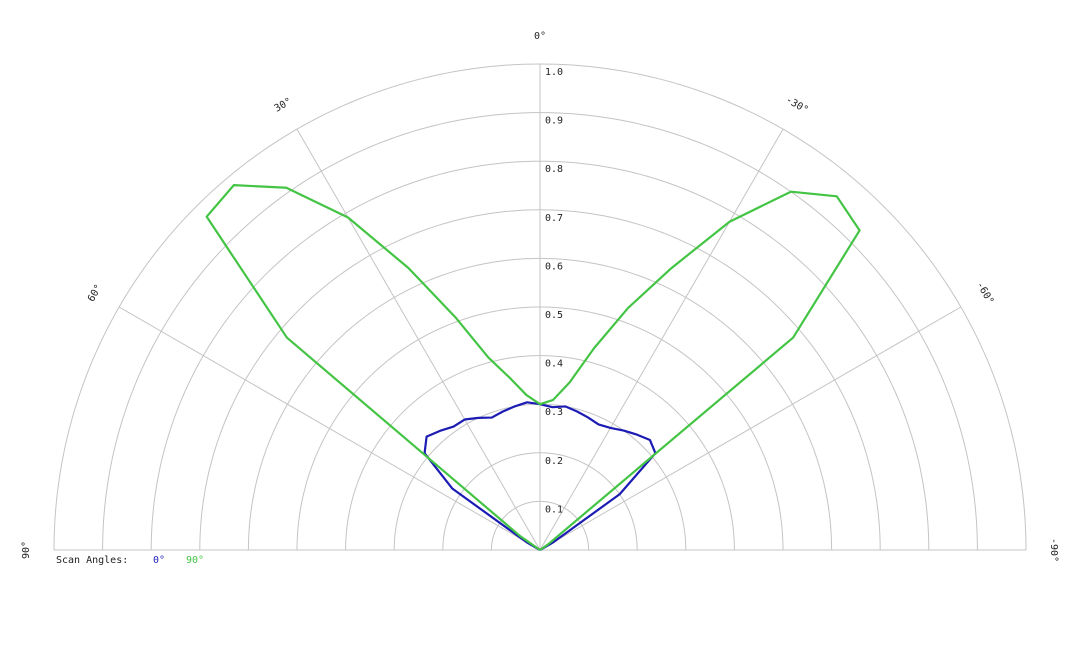 This screenshot has width=1080, height=648. I want to click on r-tick-label: 1.0, so click(554, 72).